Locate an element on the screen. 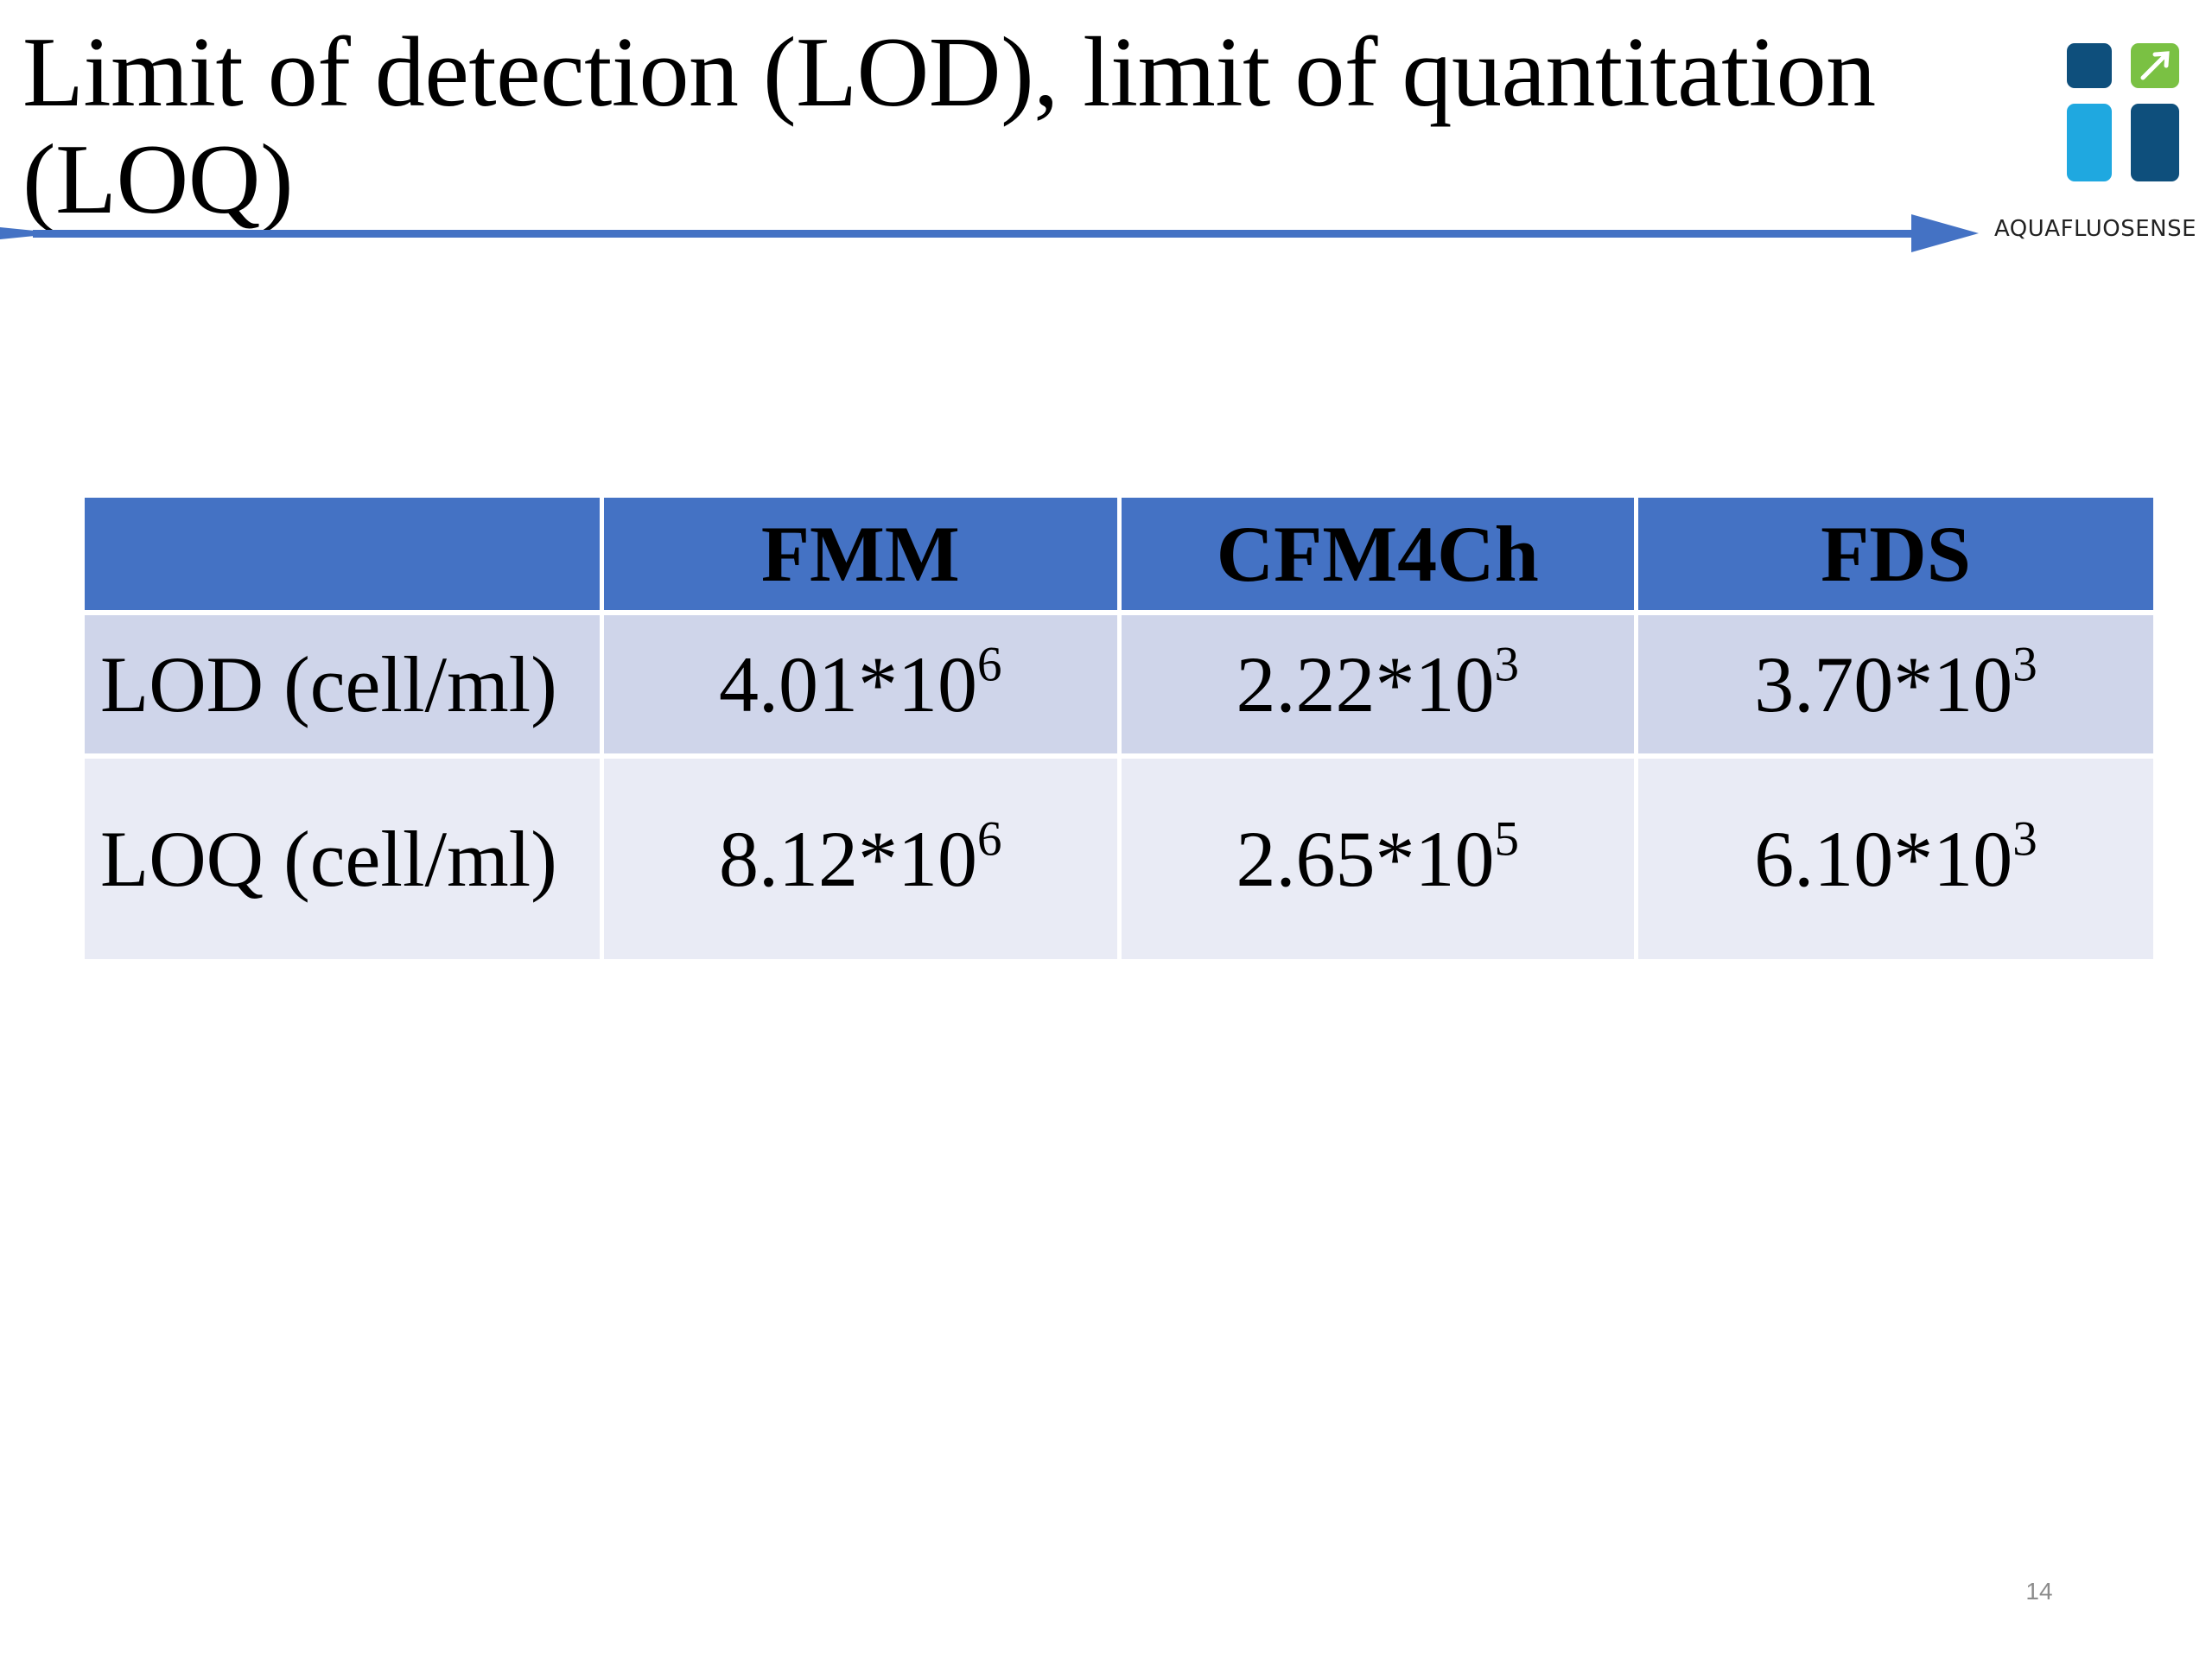  cell-value-base: 6.10*10 is located at coordinates (1883, 859).